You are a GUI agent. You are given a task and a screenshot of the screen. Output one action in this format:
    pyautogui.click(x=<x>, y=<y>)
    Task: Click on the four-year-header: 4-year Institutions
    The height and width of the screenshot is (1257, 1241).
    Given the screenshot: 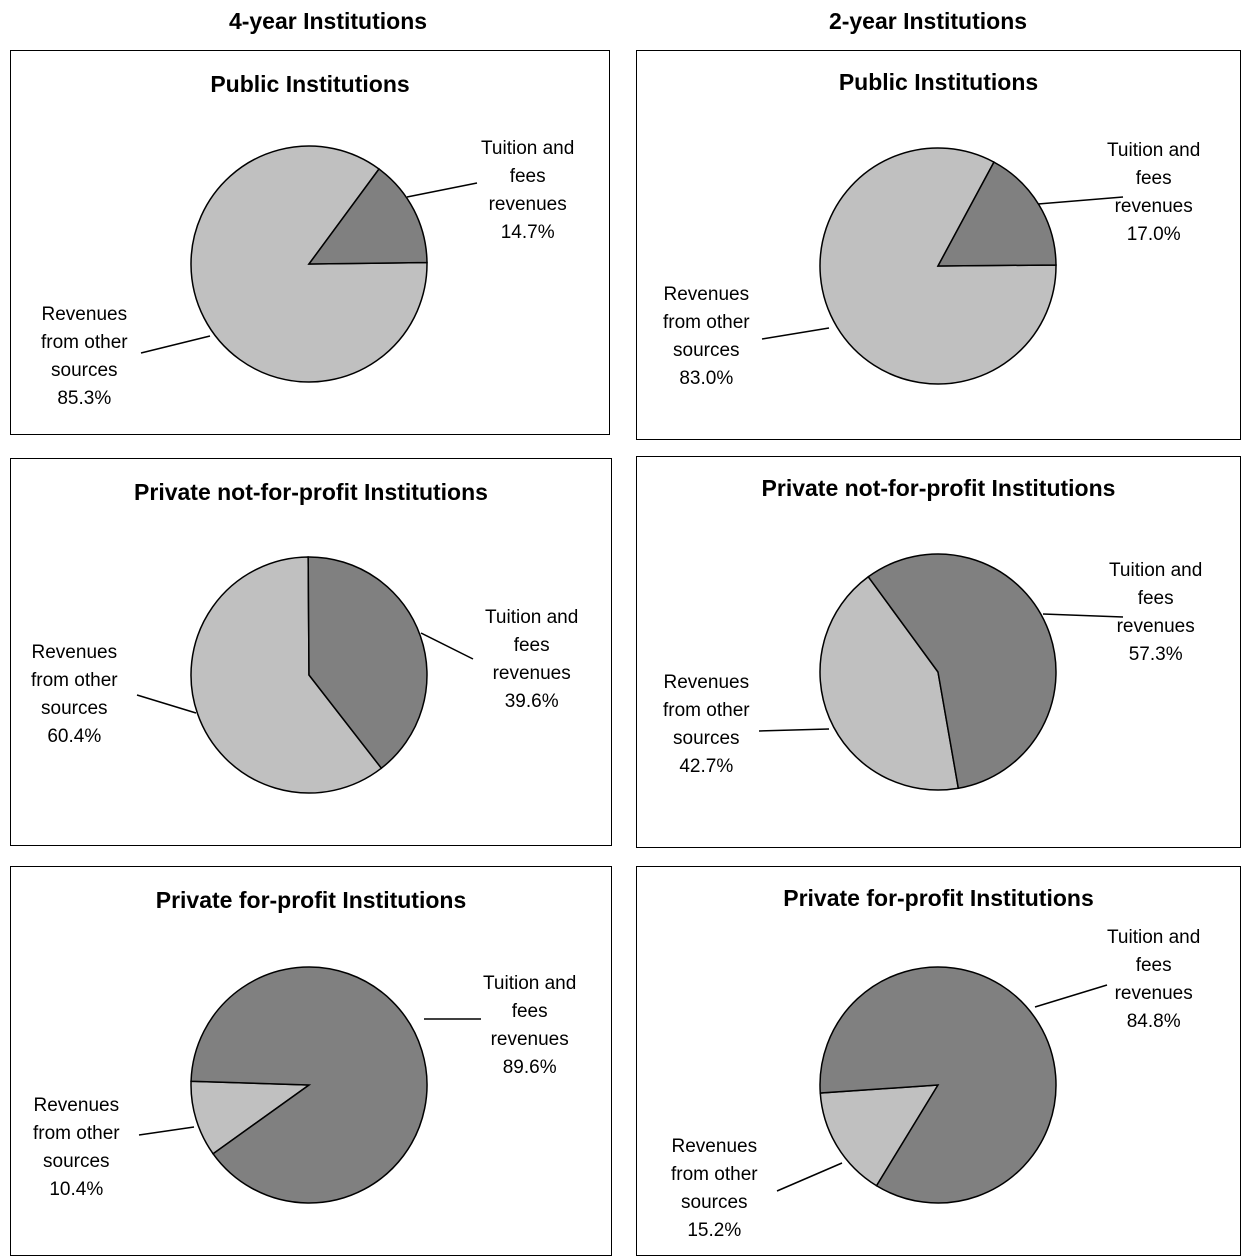 What is the action you would take?
    pyautogui.click(x=328, y=21)
    